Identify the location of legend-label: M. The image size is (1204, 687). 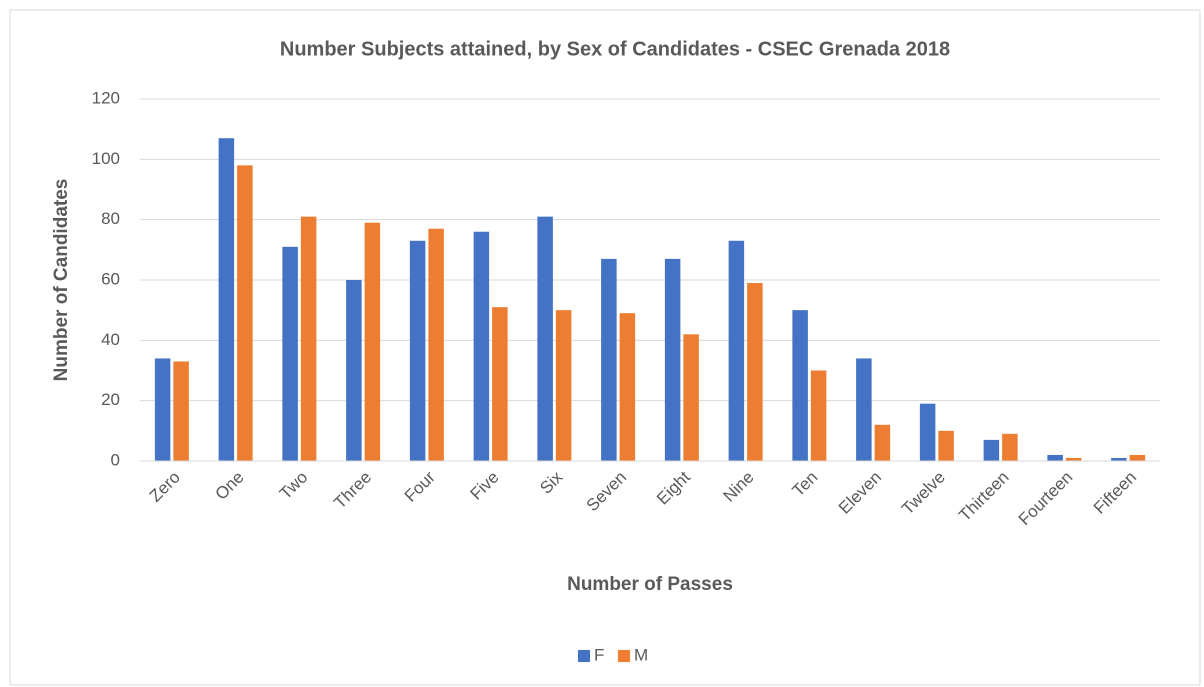
(641, 654).